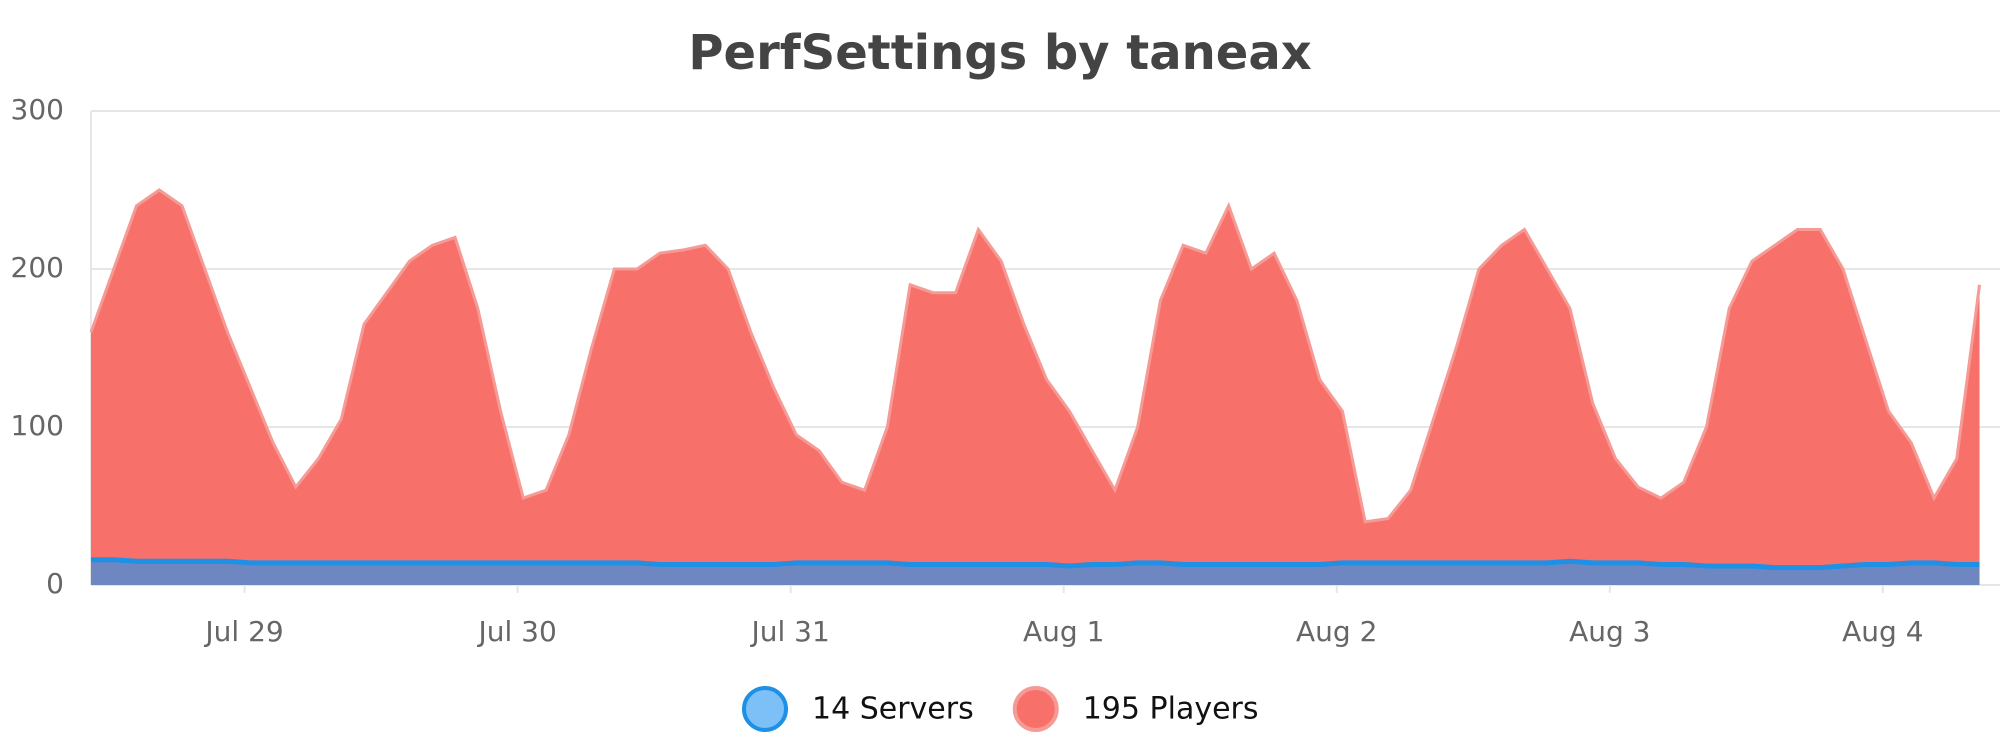 This screenshot has width=2000, height=750. What do you see at coordinates (1609, 631) in the screenshot?
I see `x-tick-label: Aug 3` at bounding box center [1609, 631].